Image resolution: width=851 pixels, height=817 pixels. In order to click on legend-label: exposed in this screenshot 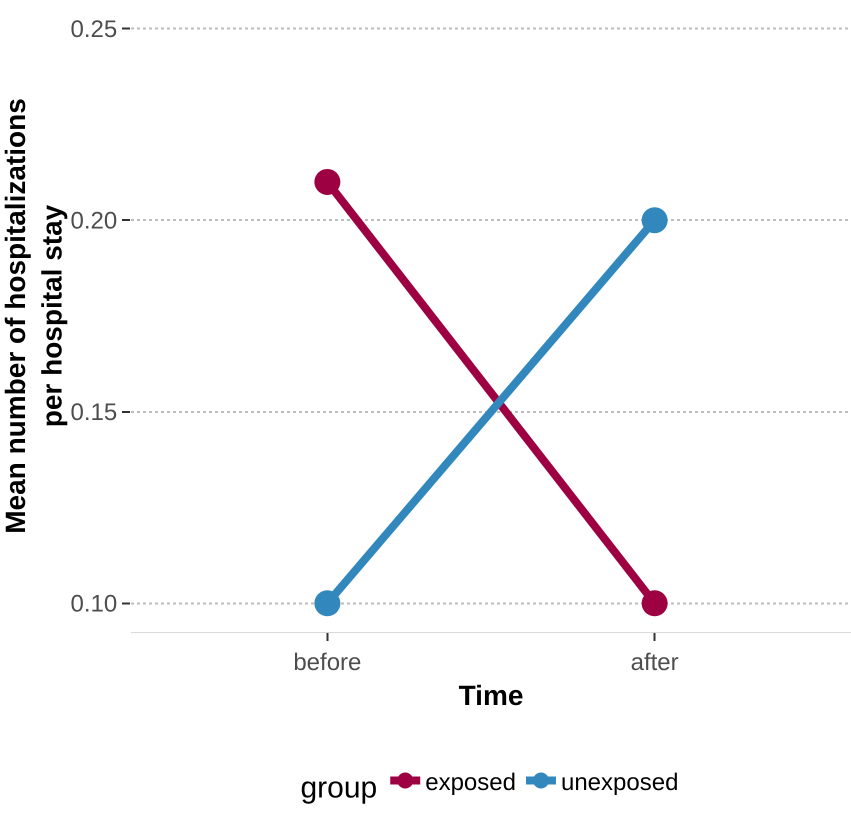, I will do `click(470, 782)`.